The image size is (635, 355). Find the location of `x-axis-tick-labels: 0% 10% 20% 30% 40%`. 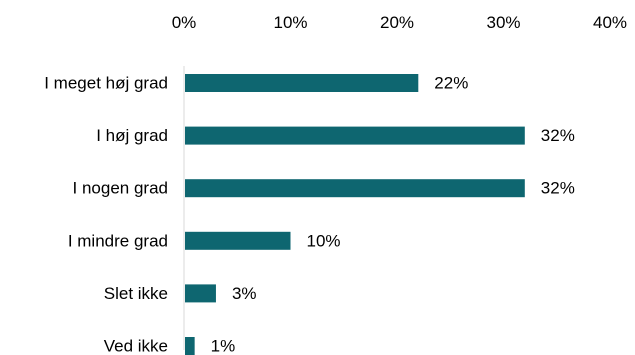

x-axis-tick-labels: 0% 10% 20% 30% 40% is located at coordinates (399, 22).